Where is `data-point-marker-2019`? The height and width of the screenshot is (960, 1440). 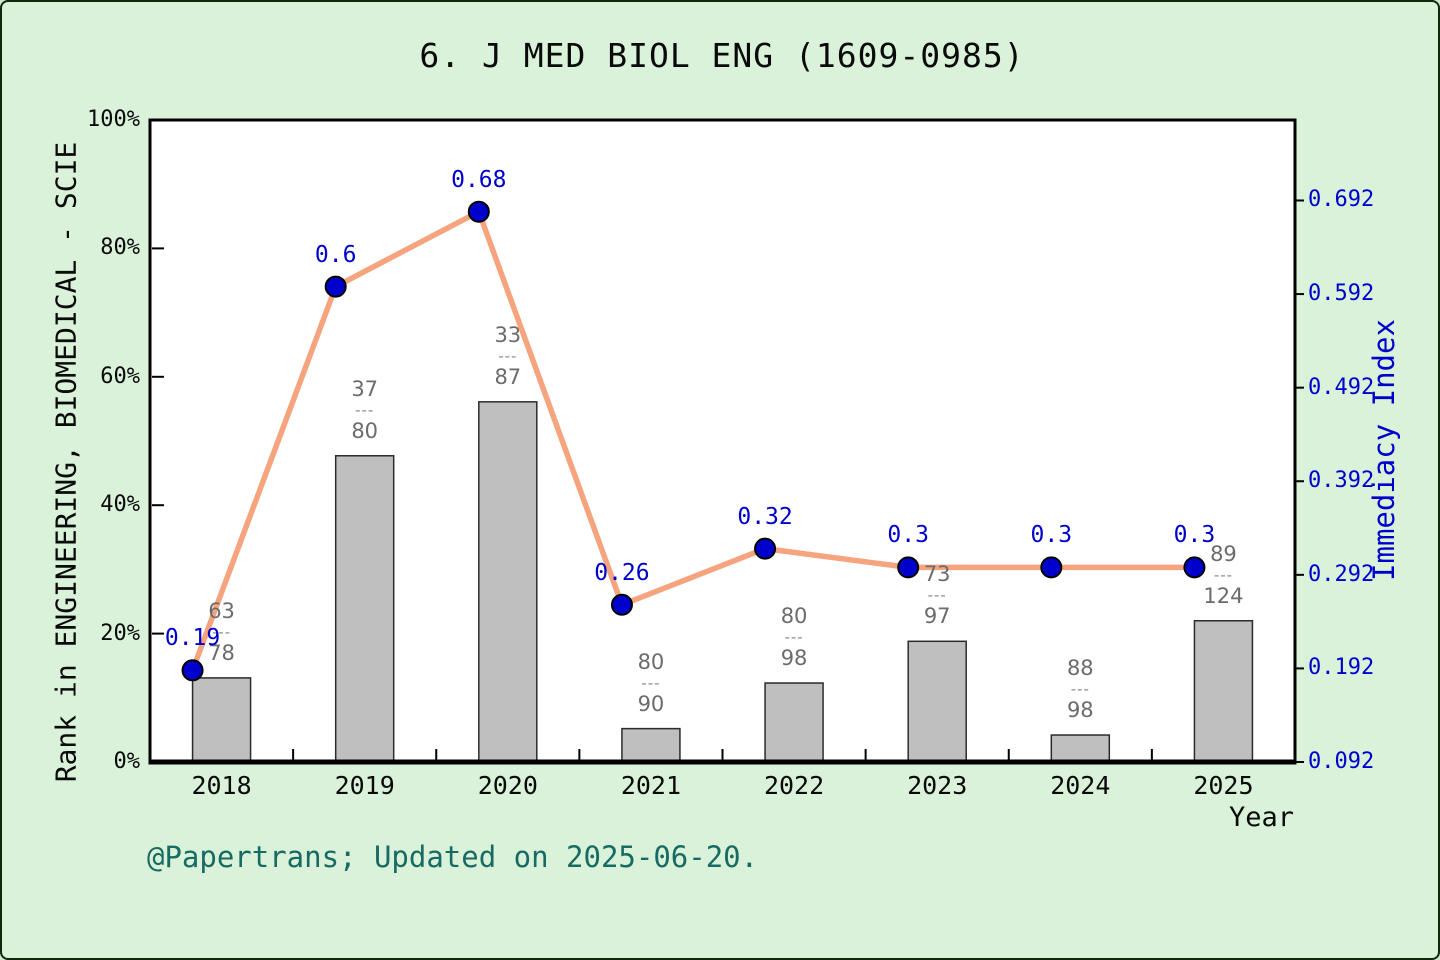 data-point-marker-2019 is located at coordinates (335, 286).